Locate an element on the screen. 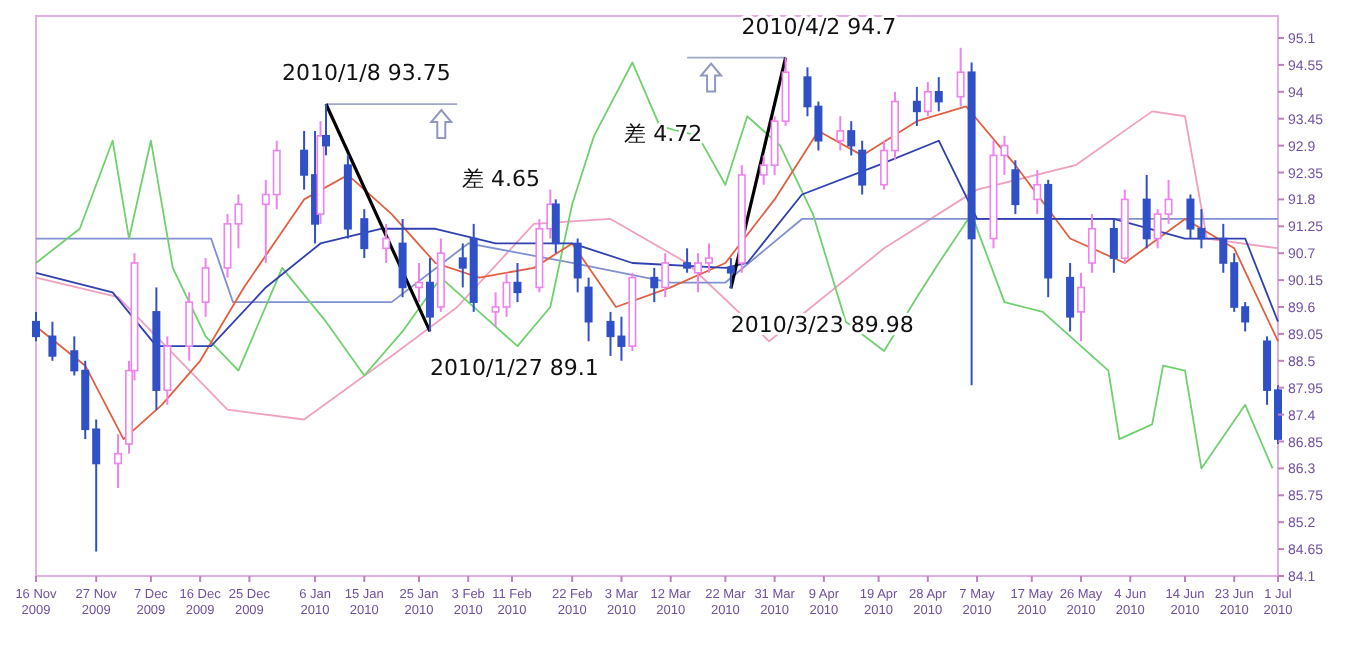 The image size is (1354, 658). annotation: 2010/4/2 94.7 is located at coordinates (819, 26).